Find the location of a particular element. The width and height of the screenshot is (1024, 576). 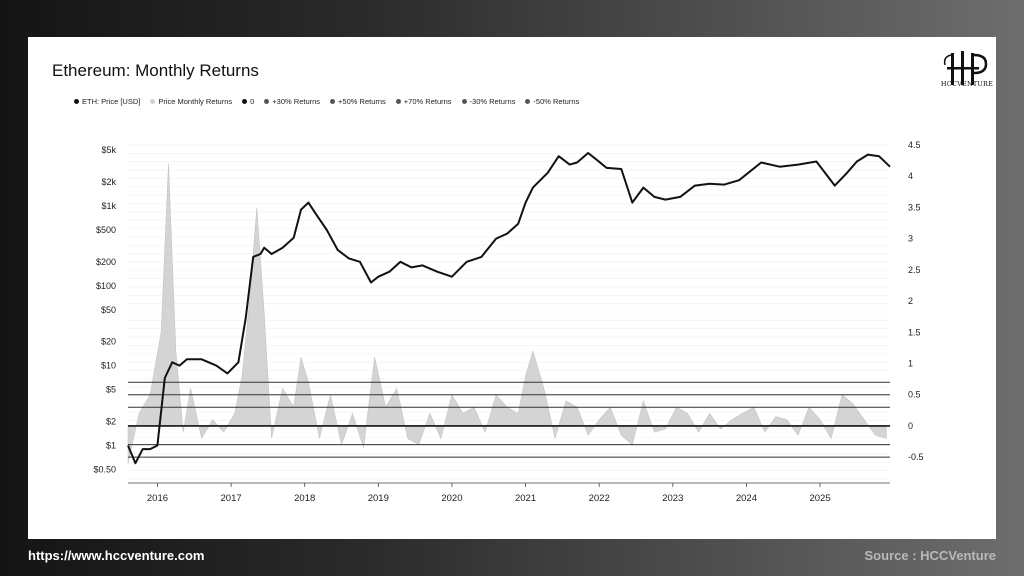

x-tick-label: 2022 is located at coordinates (599, 498).